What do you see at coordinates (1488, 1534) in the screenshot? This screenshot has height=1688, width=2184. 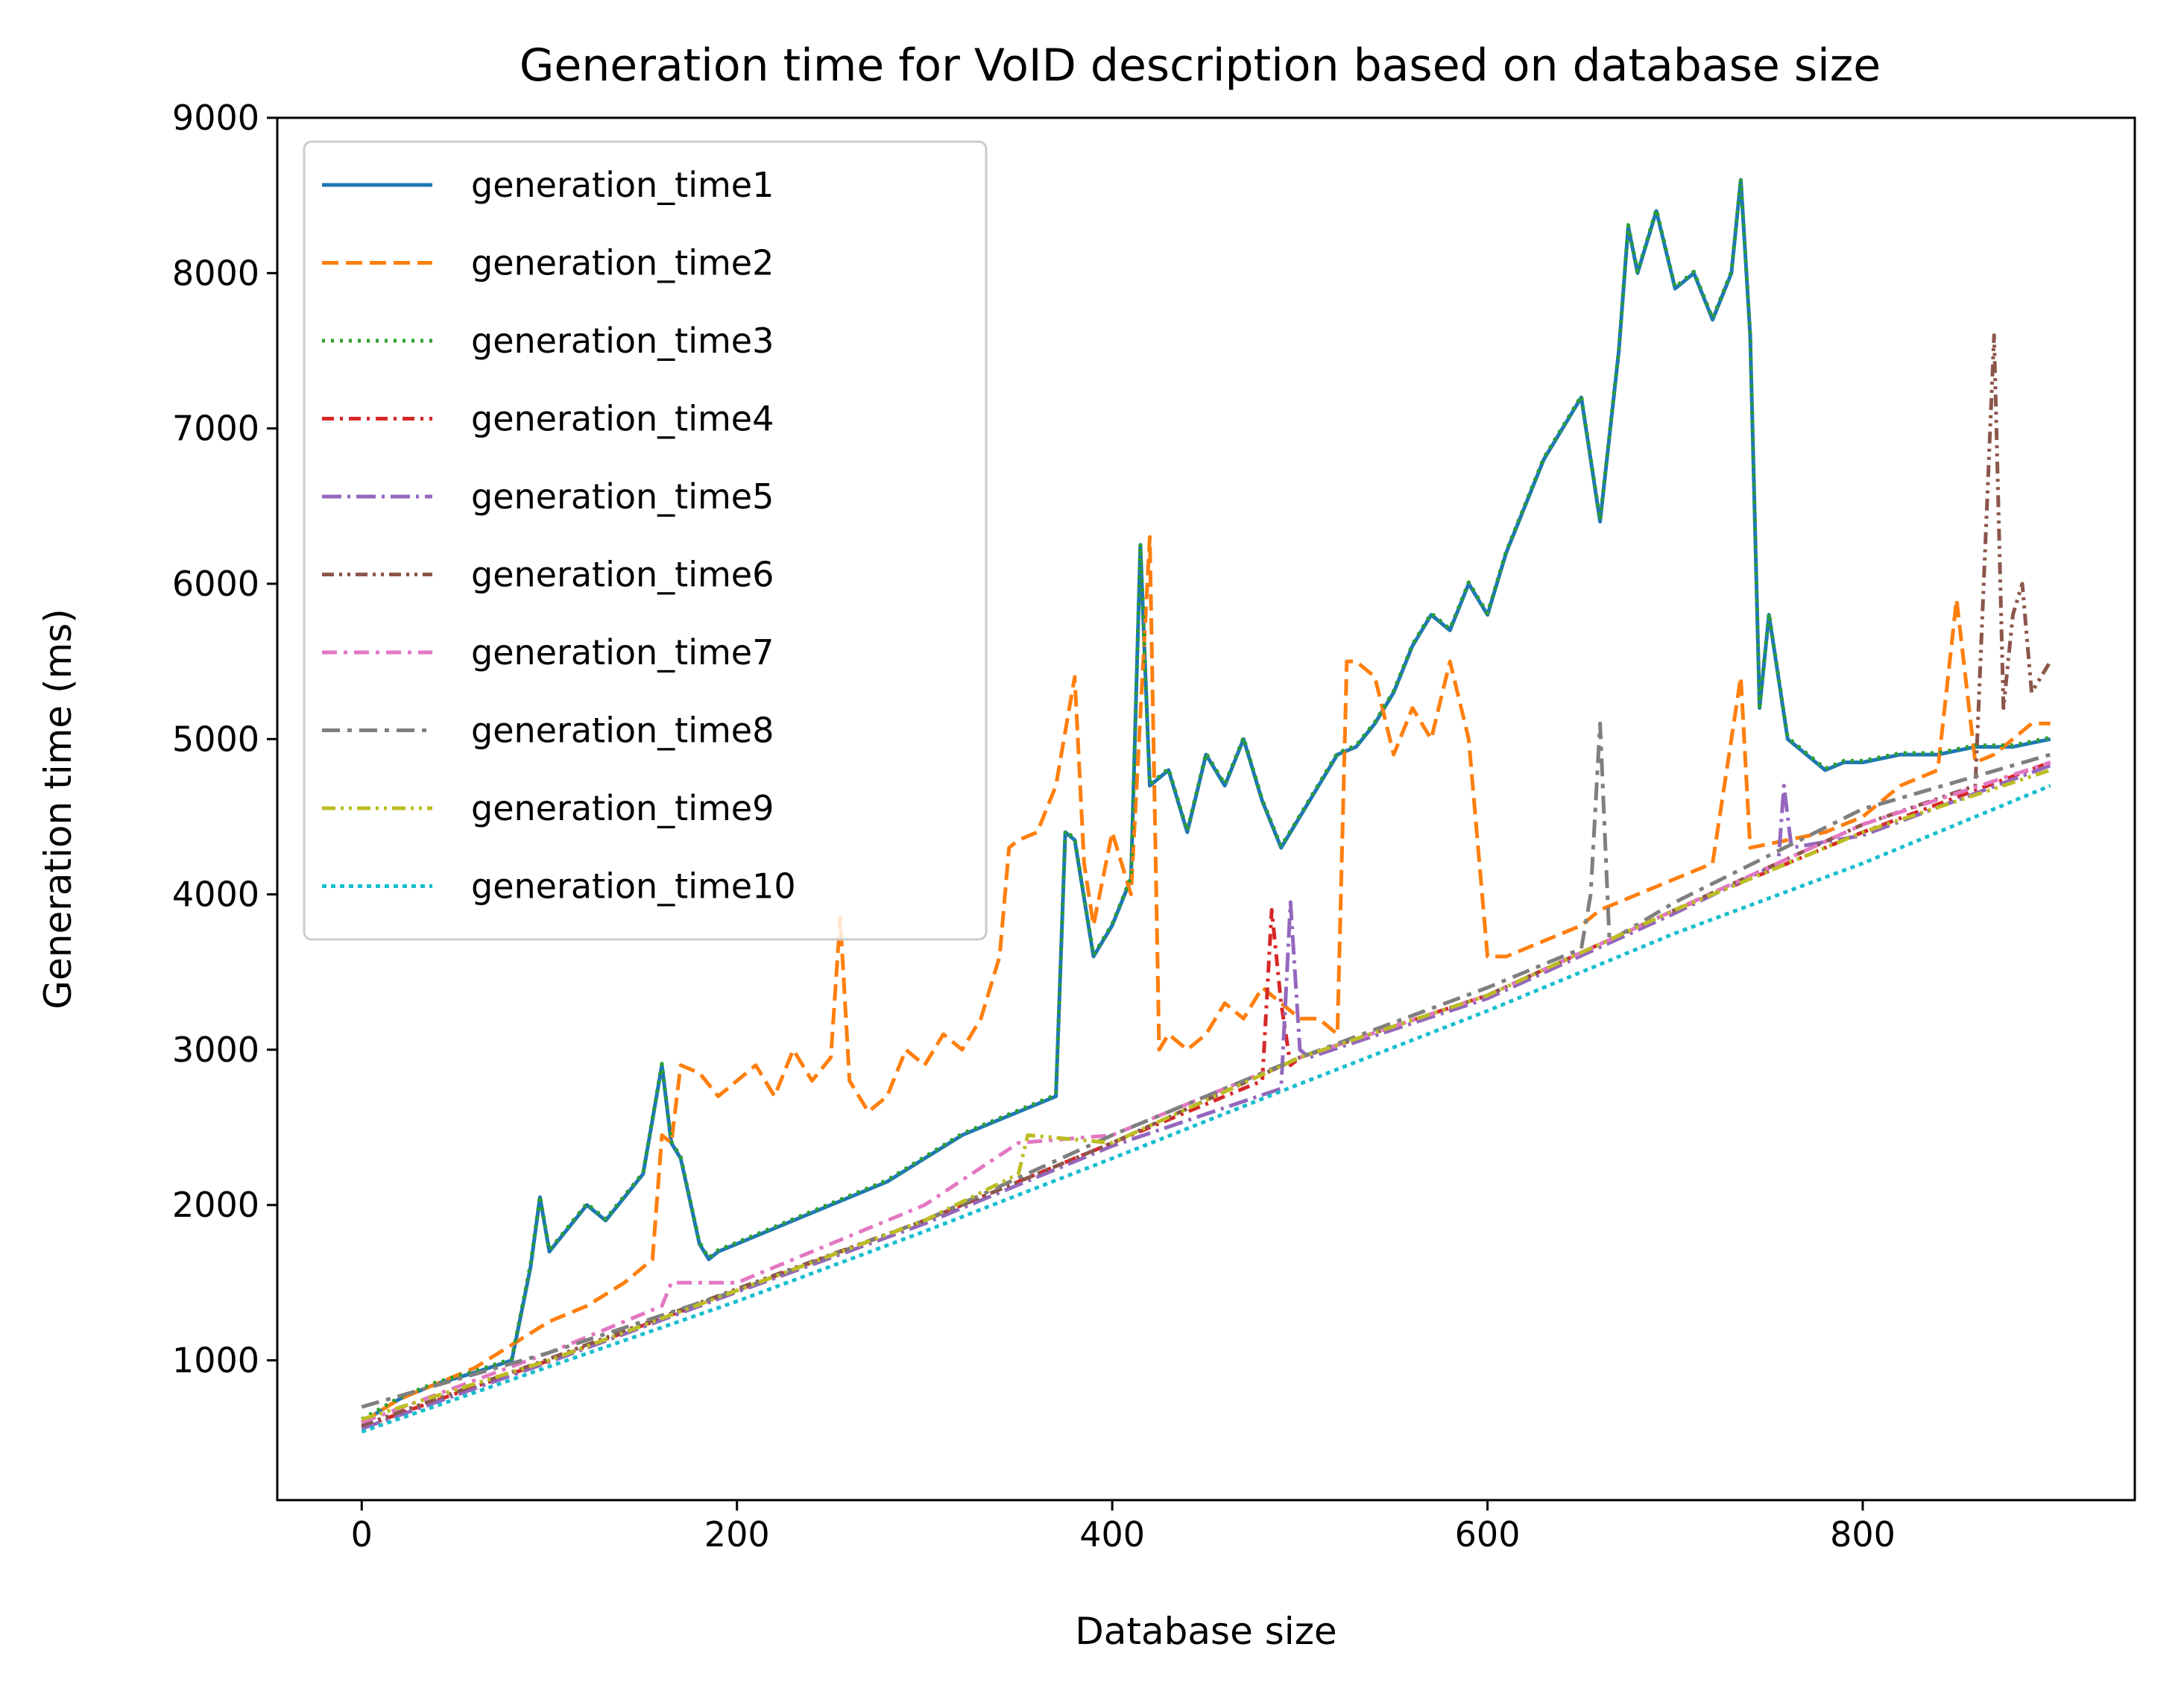 I see `x-tick-label: 600` at bounding box center [1488, 1534].